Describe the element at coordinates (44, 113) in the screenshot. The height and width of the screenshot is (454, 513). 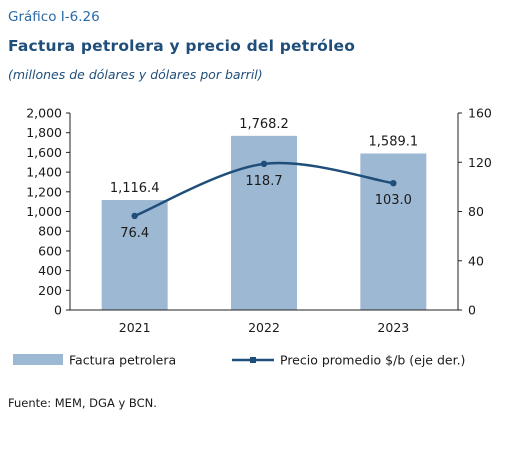
I see `y-tick-label-left: 2,000` at that location.